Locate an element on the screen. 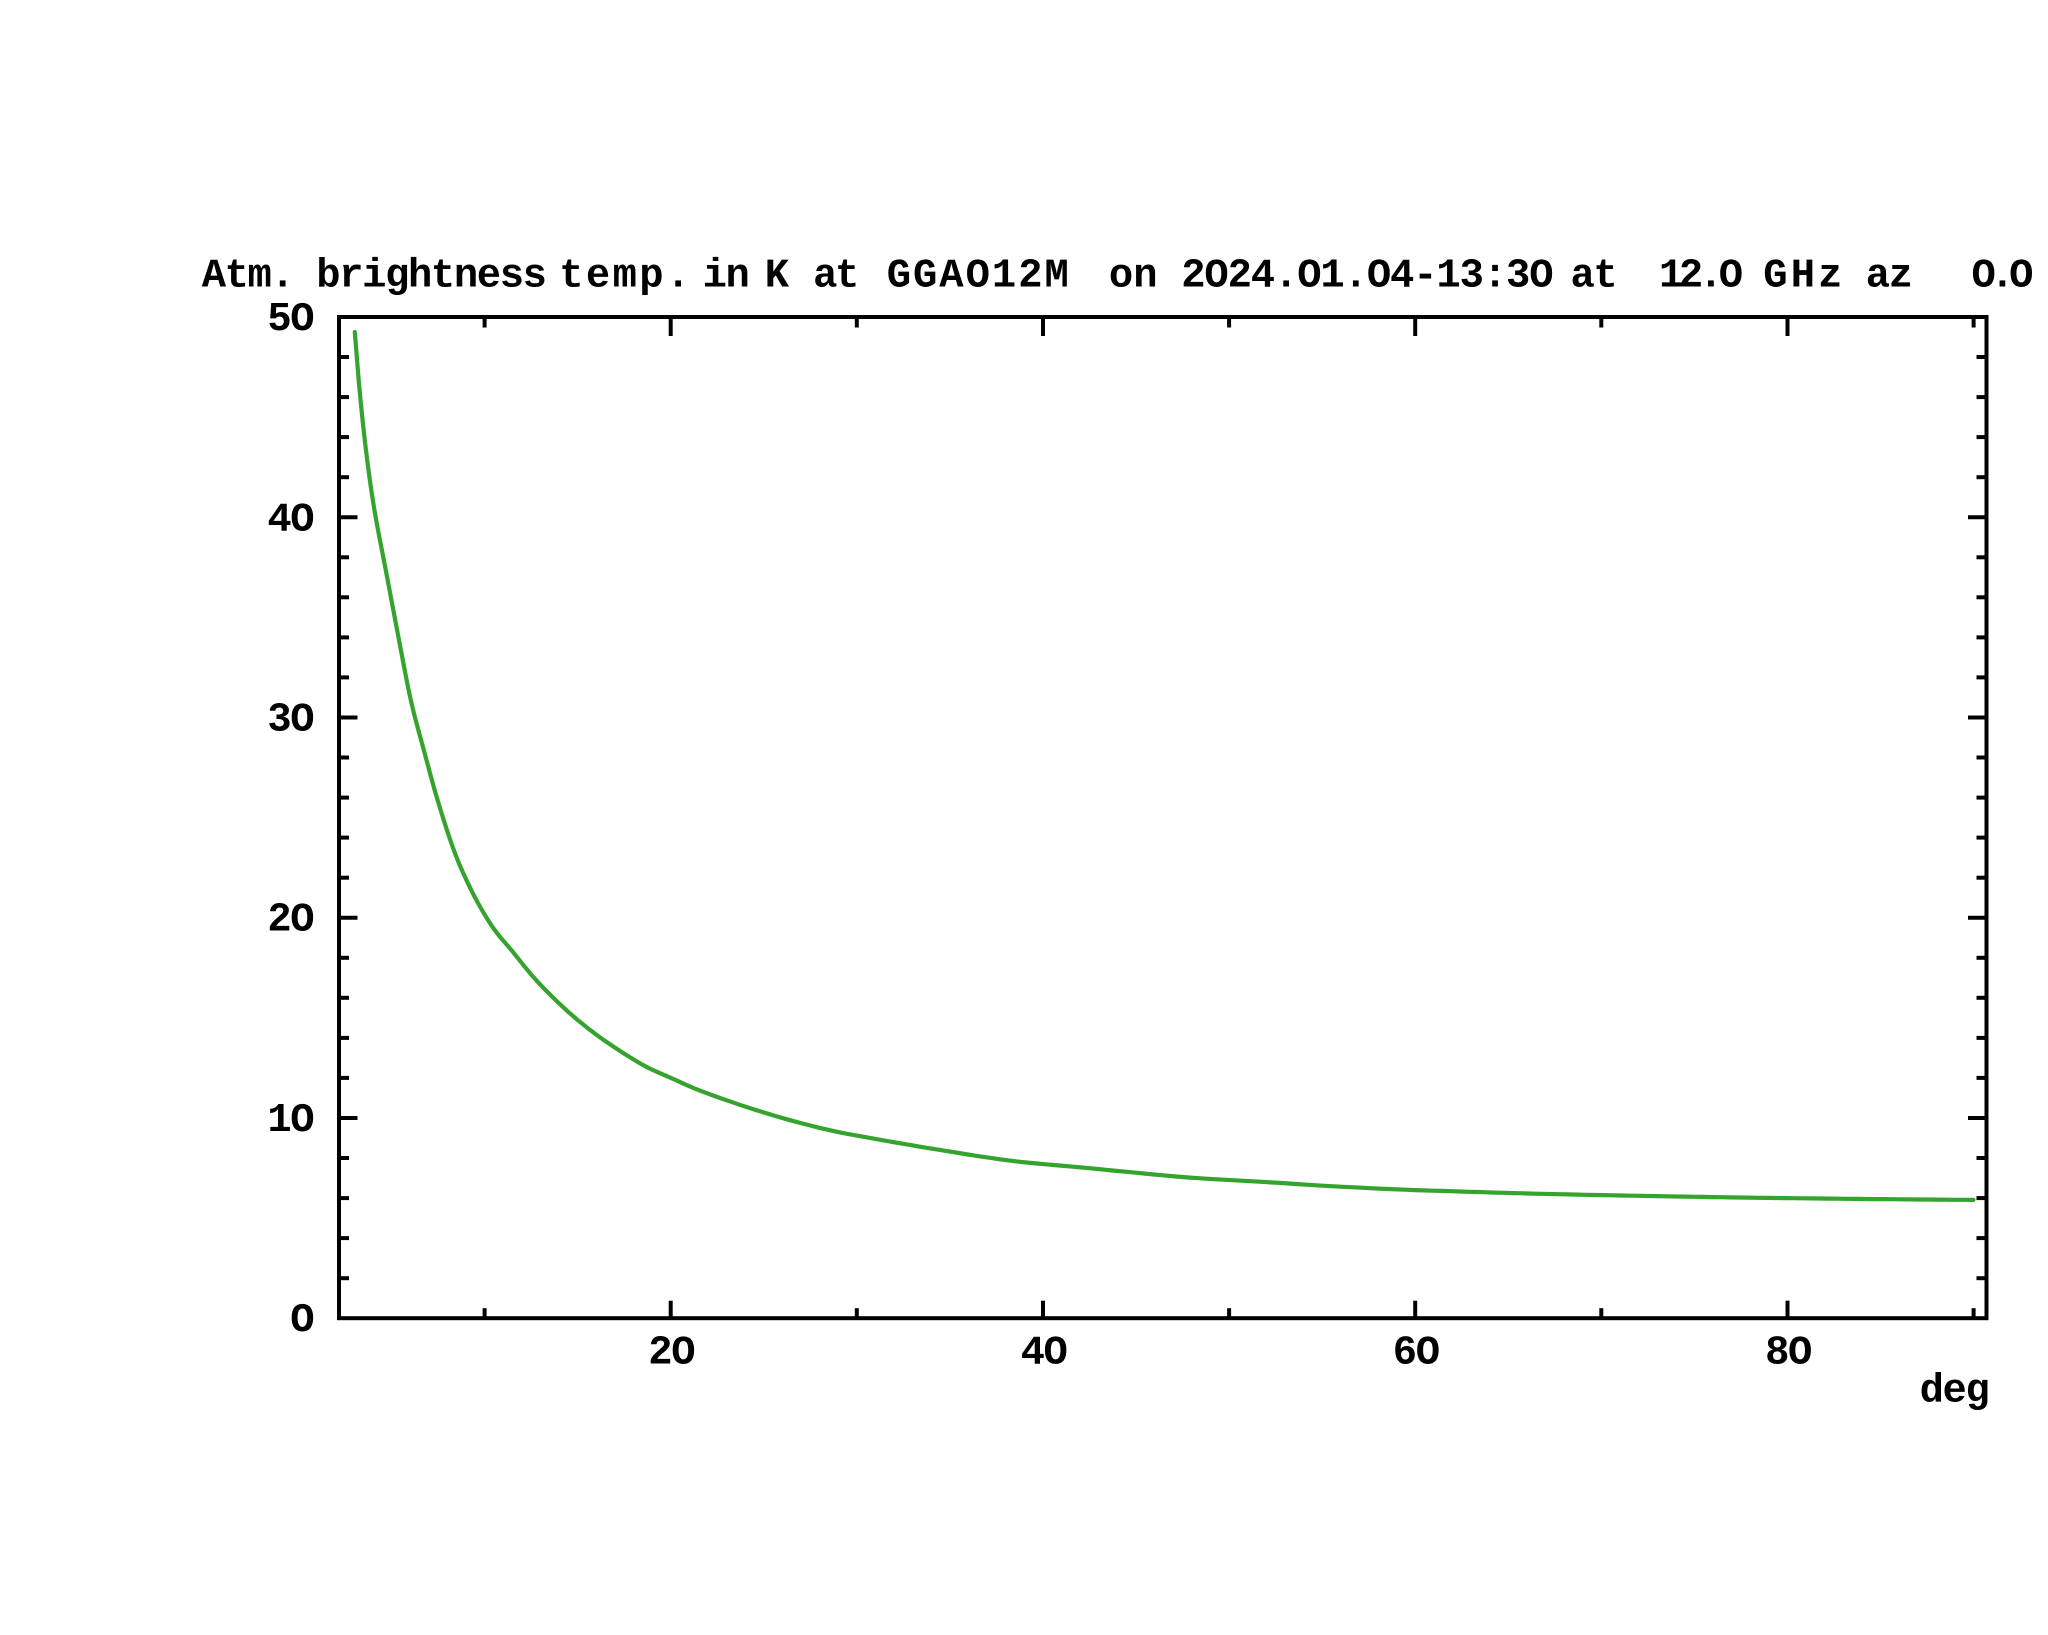  svg-text: 1O is located at coordinates (290, 1121).